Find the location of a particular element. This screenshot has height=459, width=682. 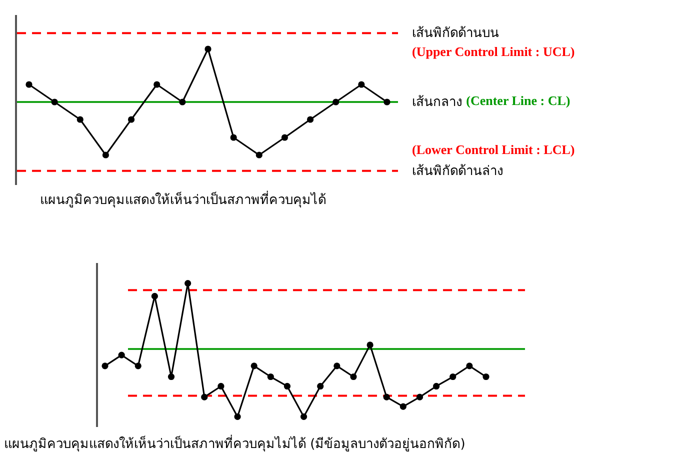

ref-line-label: เส้นพิกัดด้านบน (Upper Control Limit : UCL) is located at coordinates (493, 43).